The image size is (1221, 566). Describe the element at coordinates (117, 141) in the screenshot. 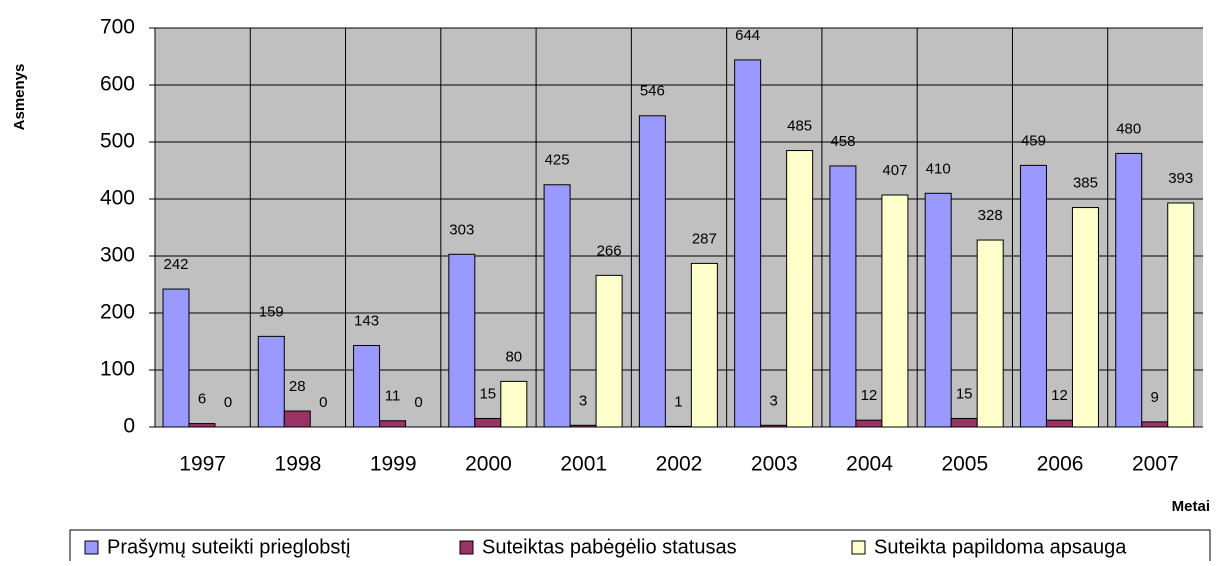

I see `y-tick-label: 500` at that location.